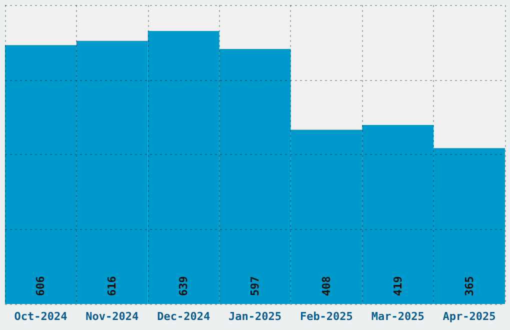 The image size is (510, 330). What do you see at coordinates (113, 316) in the screenshot?
I see `x-tick-label: Nov-2024` at bounding box center [113, 316].